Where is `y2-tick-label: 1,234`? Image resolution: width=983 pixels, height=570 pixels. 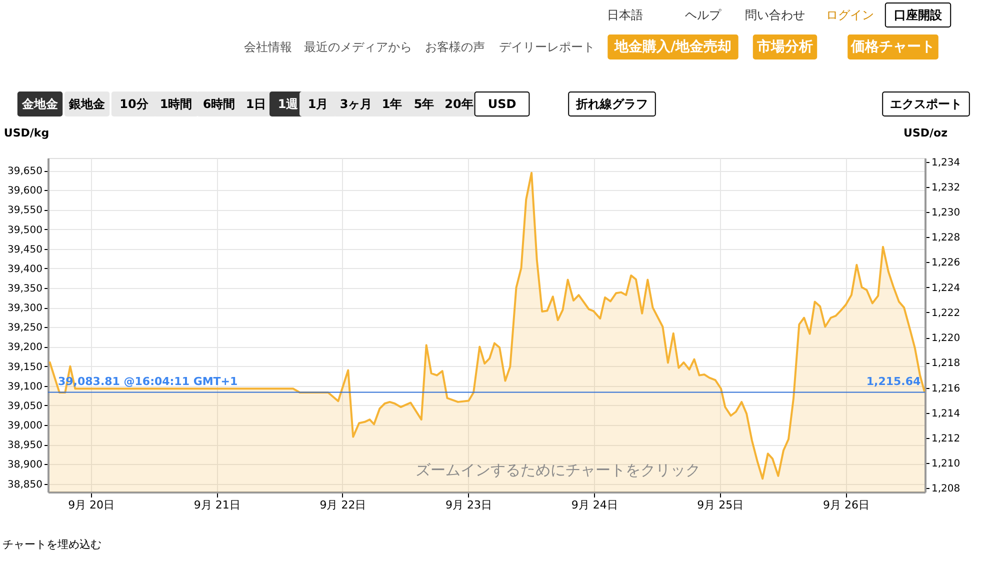 y2-tick-label: 1,234 is located at coordinates (946, 162).